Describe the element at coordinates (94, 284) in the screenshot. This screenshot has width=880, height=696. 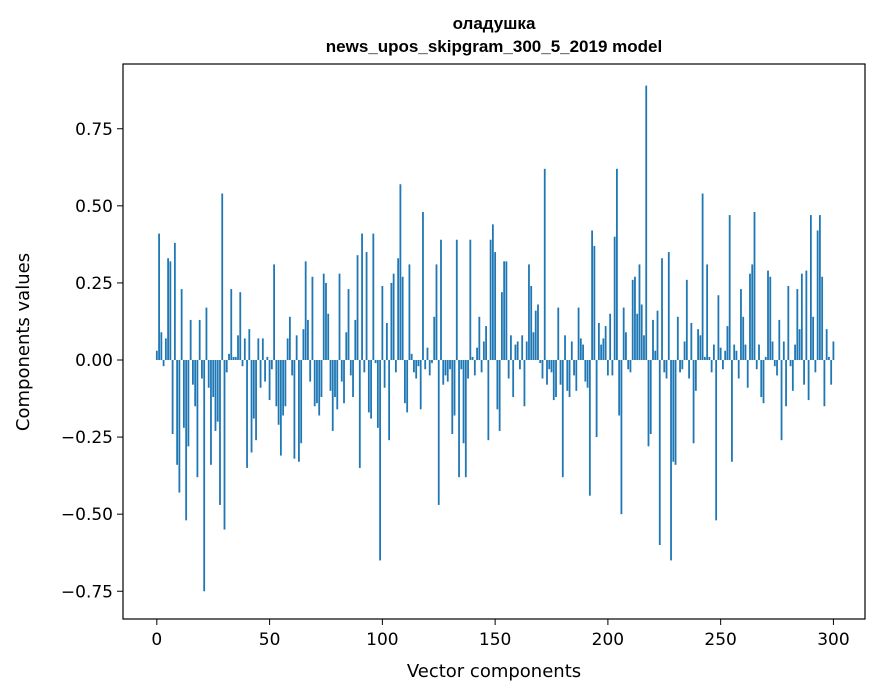
I see `y-tick-label: 0.25` at that location.